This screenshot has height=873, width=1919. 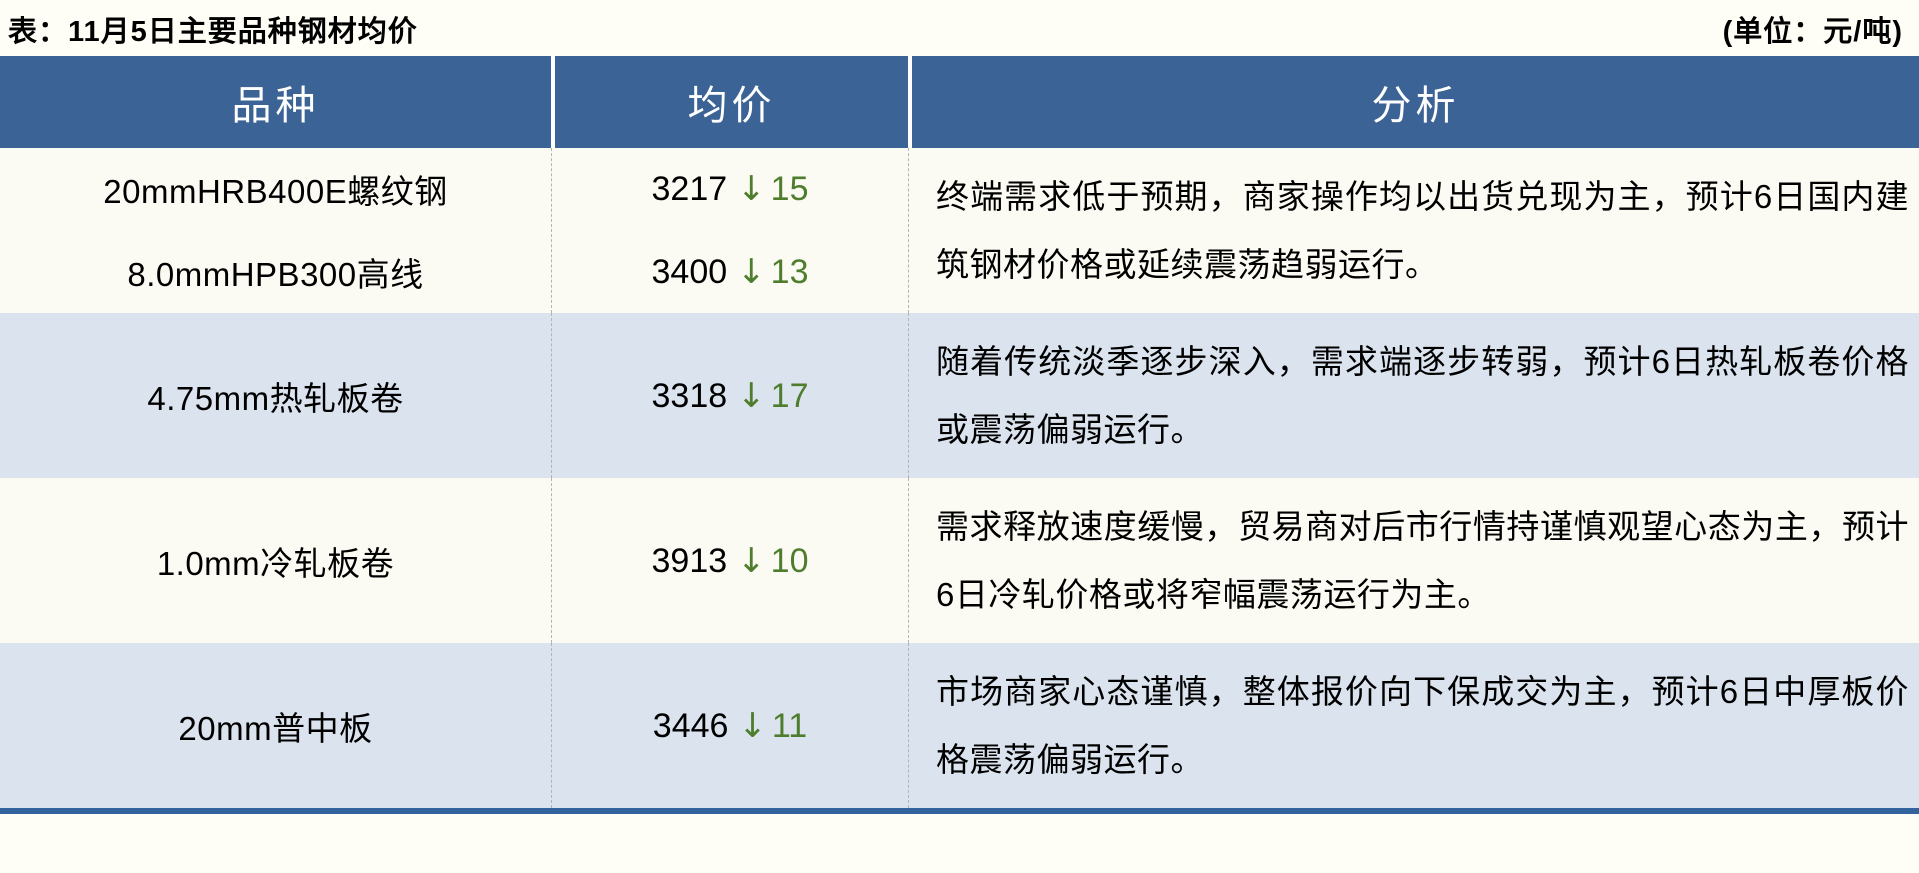 I want to click on price-line: 3913 ↓ 10, so click(x=730, y=561).